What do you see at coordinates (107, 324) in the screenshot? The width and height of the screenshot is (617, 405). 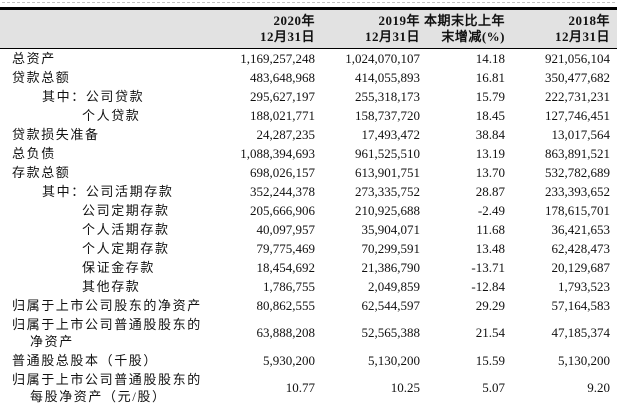 I see `metric-label-line1: 归属于上市公司普通股股东的` at bounding box center [107, 324].